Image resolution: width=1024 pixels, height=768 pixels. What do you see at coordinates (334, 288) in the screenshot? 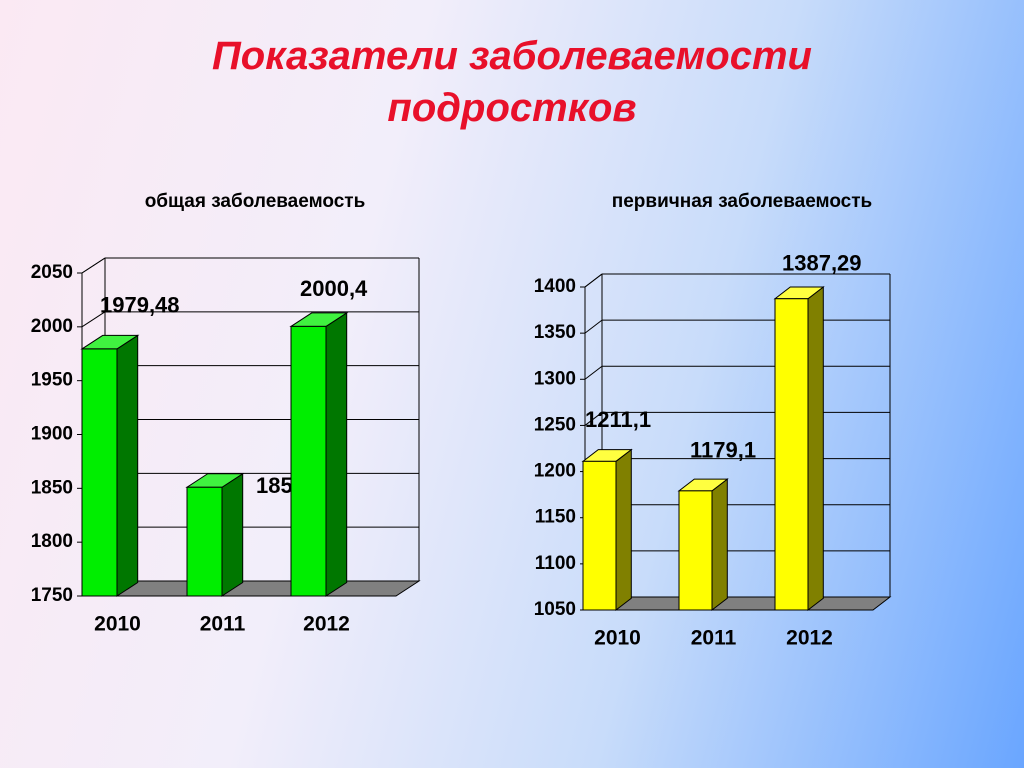
I see `value-label: 2000,4` at bounding box center [334, 288].